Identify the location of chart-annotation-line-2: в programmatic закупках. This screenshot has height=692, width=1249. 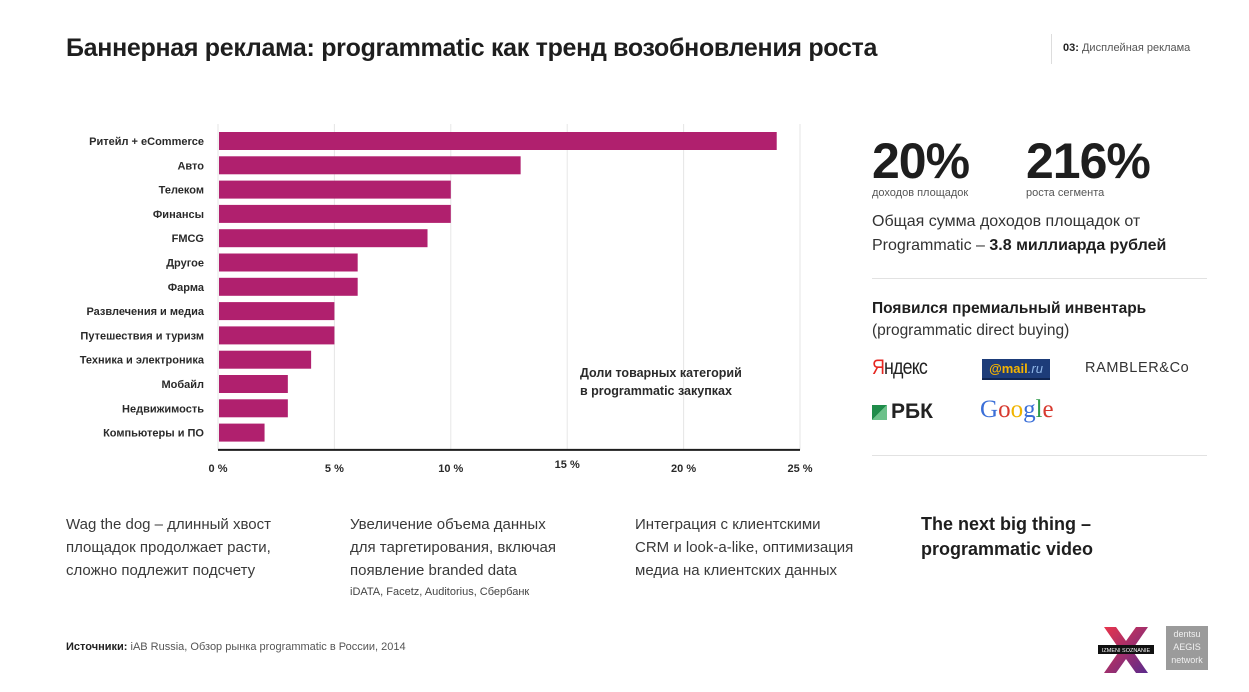
(656, 391).